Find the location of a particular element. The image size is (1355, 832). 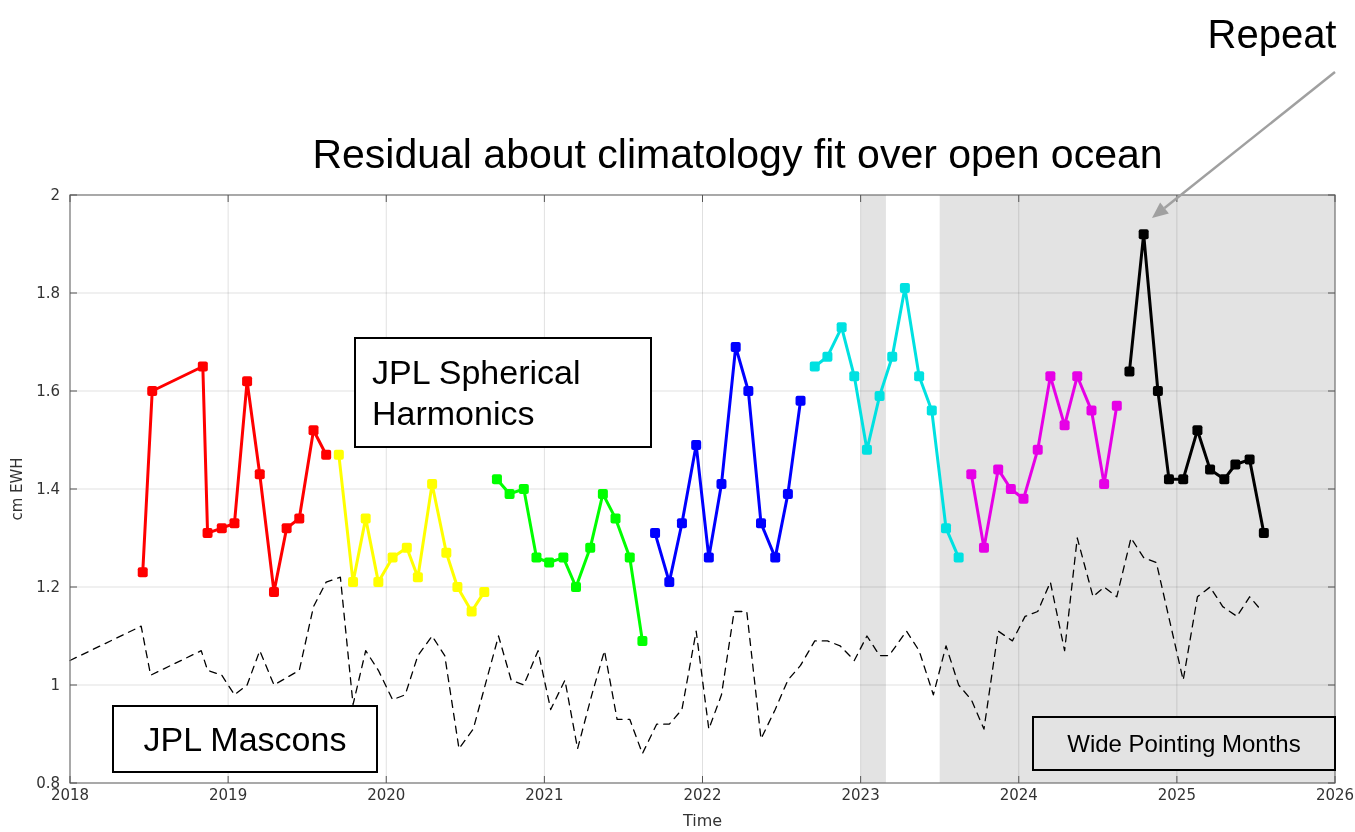

x-tick-label: 2025 is located at coordinates (1176, 795).